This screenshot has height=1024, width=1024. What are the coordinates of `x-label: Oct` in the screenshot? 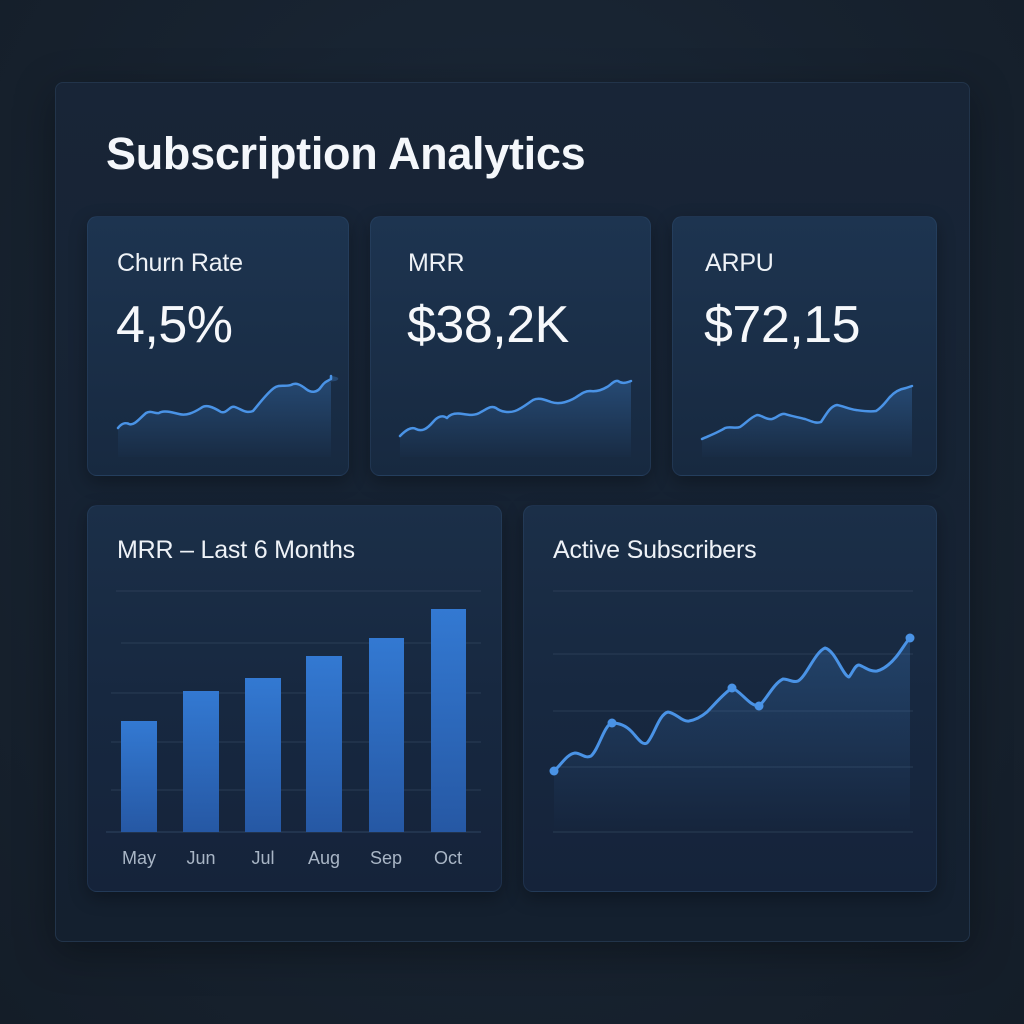 It's located at (448, 858).